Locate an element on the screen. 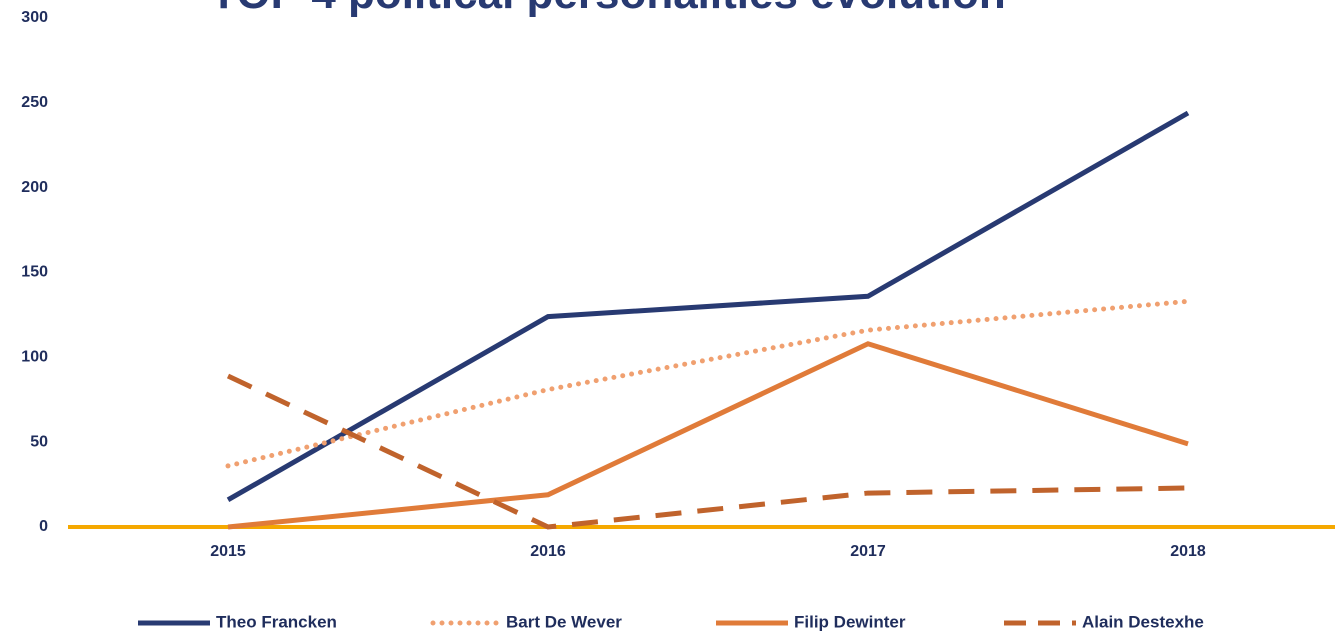  y-tick-label: 0 is located at coordinates (43, 526).